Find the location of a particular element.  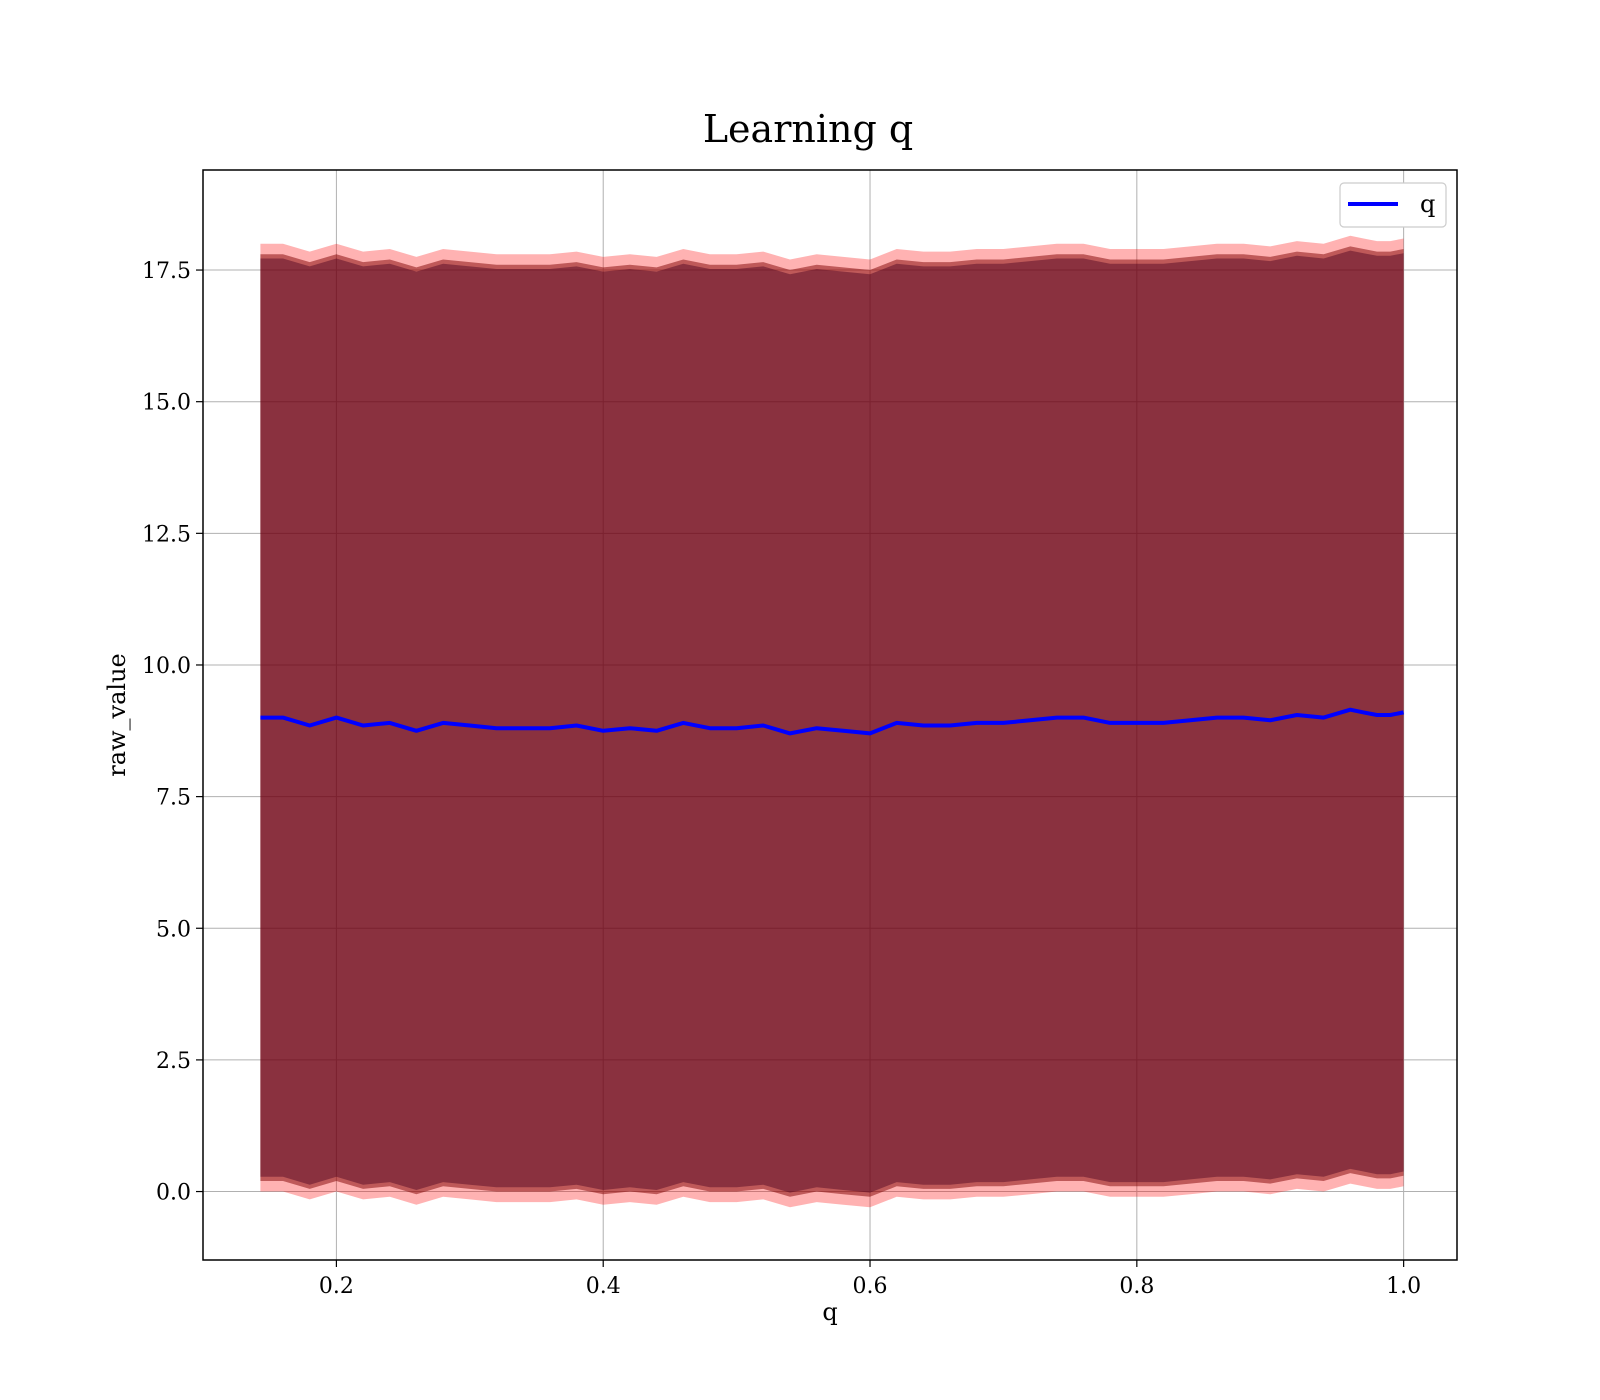

y-tick-label: 15.0 is located at coordinates (166, 403).